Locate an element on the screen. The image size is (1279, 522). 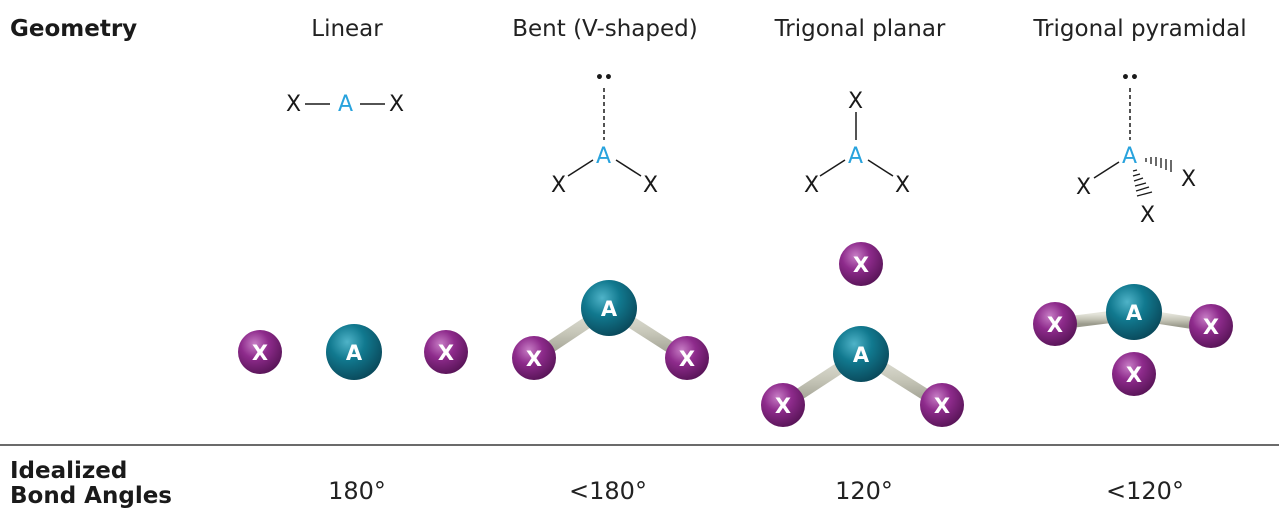
bond-angle-trigonal-pyramidal: <120° is located at coordinates (1145, 491).